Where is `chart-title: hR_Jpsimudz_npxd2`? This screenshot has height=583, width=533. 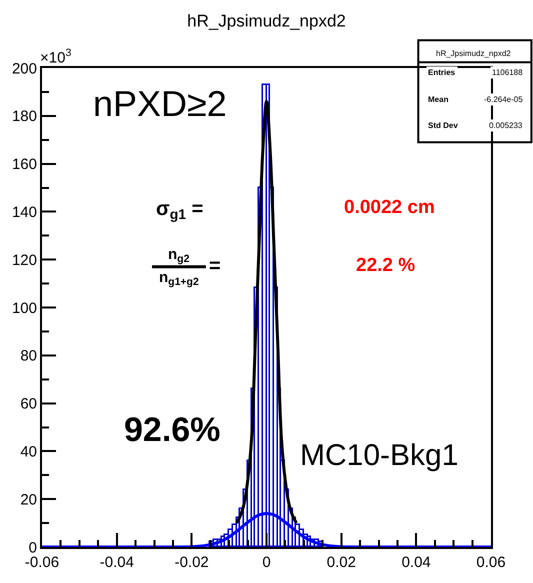
chart-title: hR_Jpsimudz_npxd2 is located at coordinates (266, 20).